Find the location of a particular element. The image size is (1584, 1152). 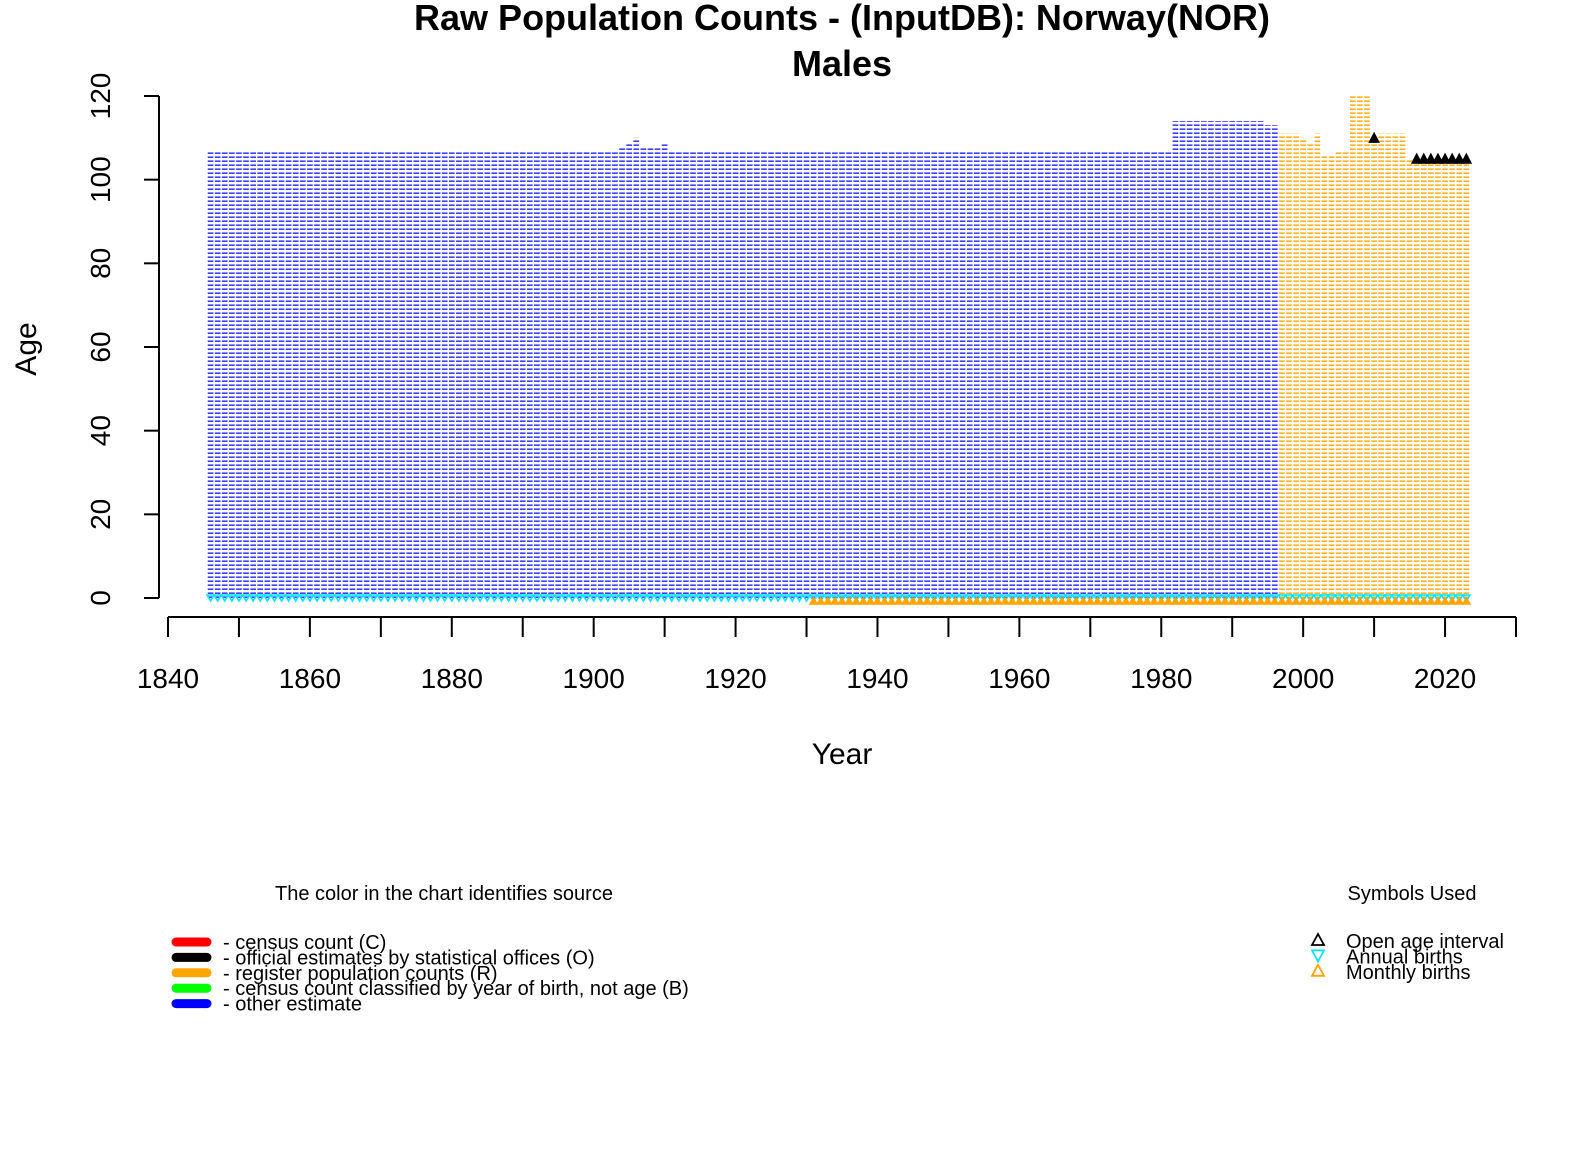

x-tick-label: 1980 is located at coordinates (1161, 678).